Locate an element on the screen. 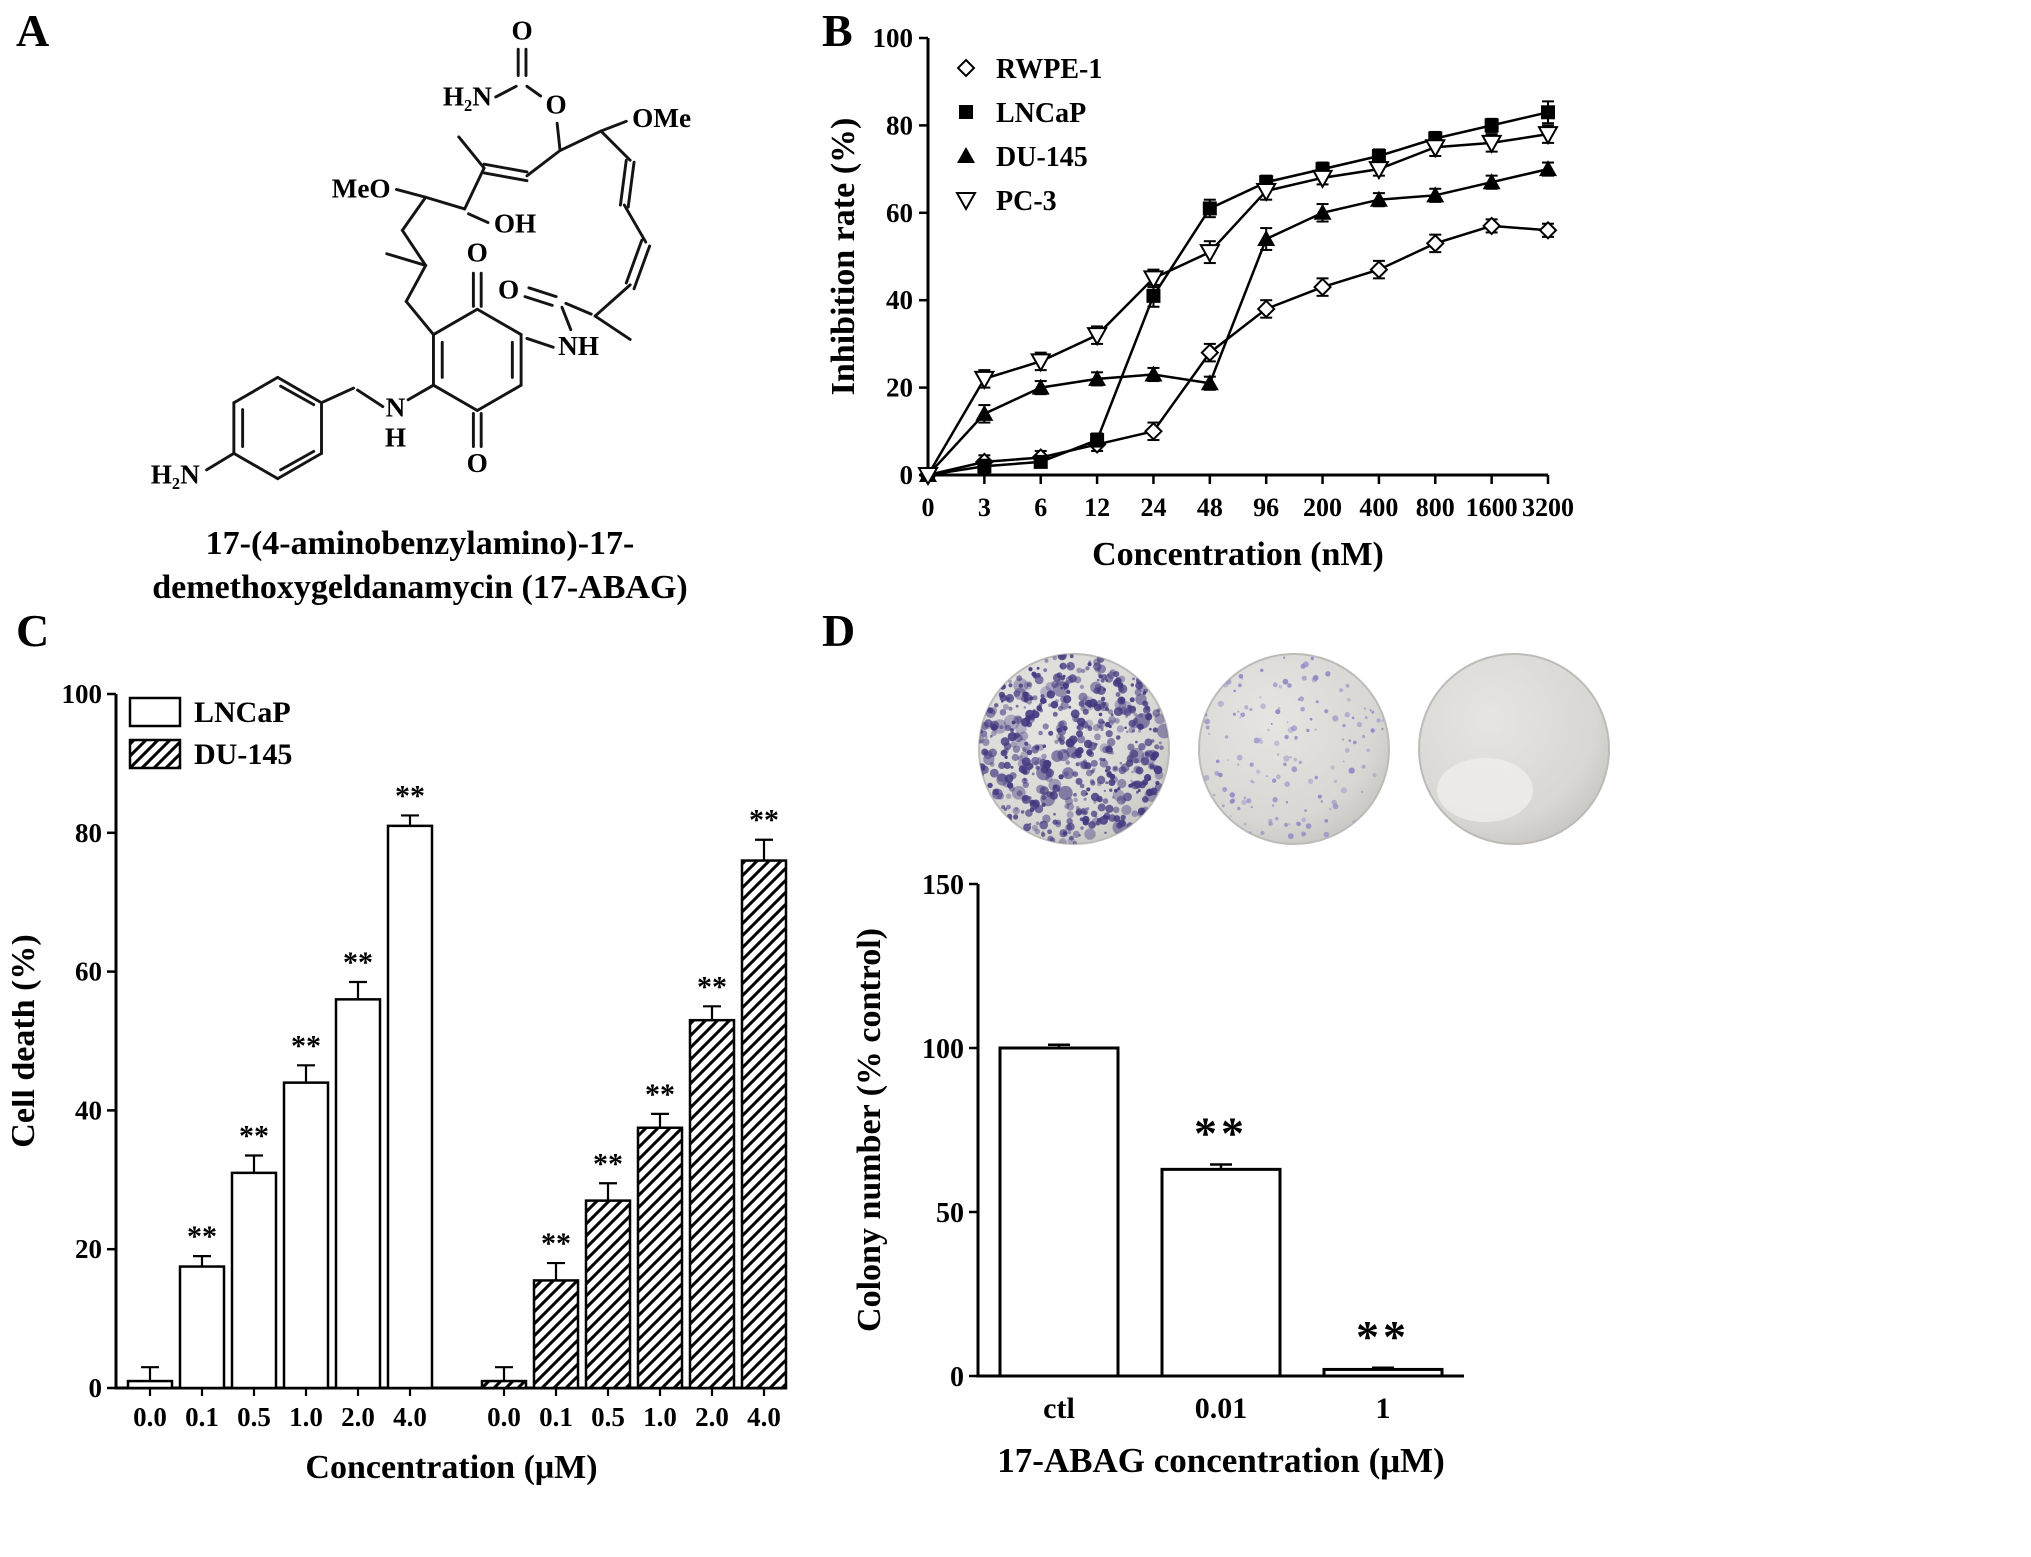 The image size is (2031, 1557). panel-a-label: A is located at coordinates (33, 30).